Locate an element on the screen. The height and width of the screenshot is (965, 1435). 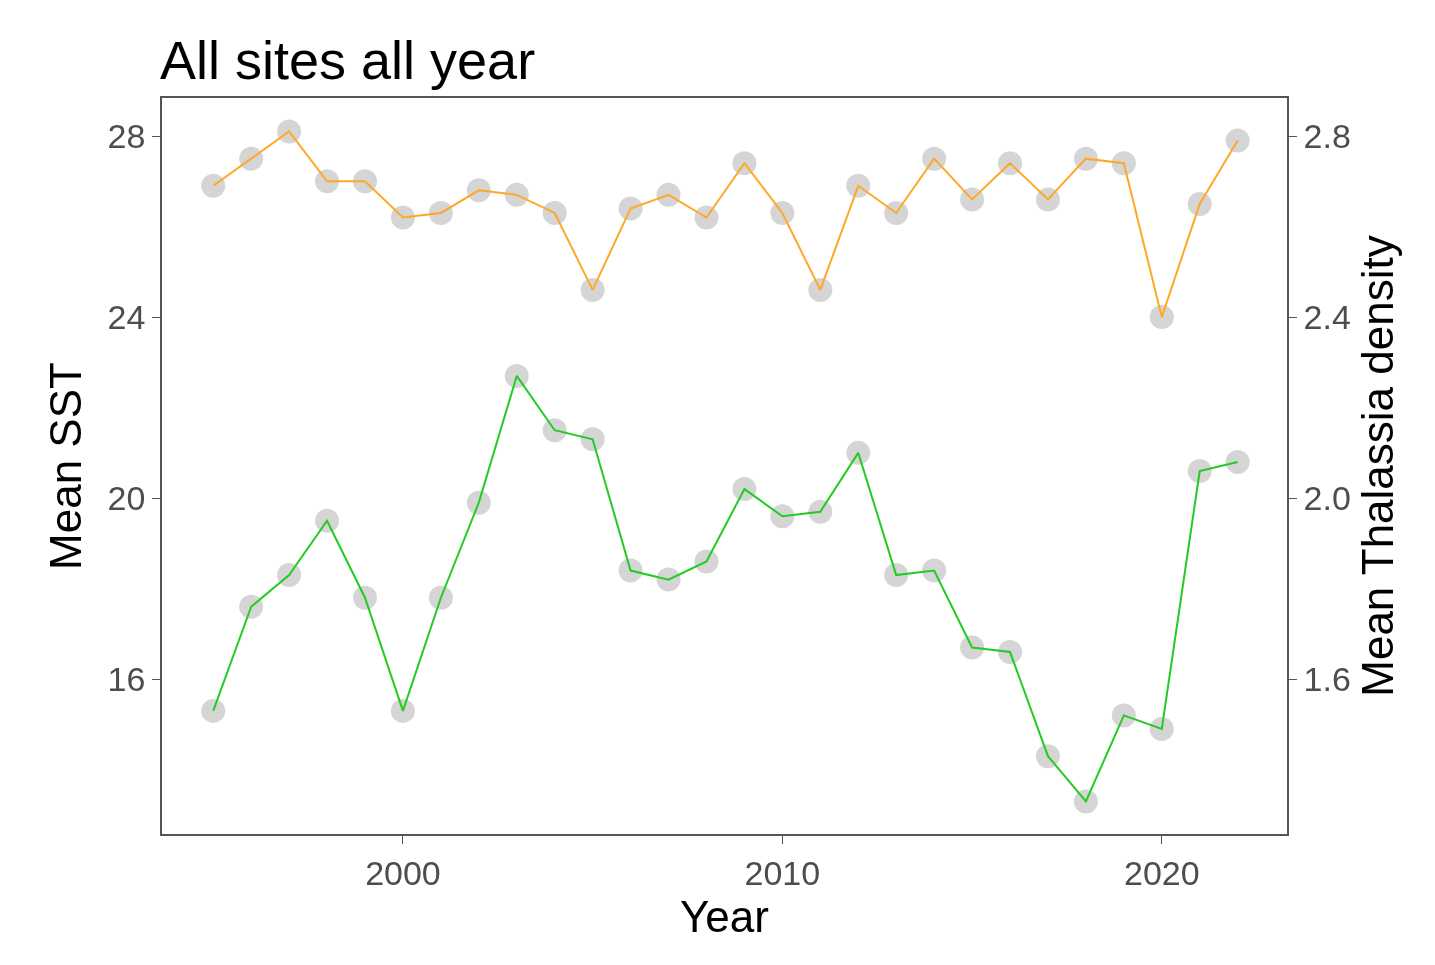
y-tick-label: 24 is located at coordinates (126, 316).